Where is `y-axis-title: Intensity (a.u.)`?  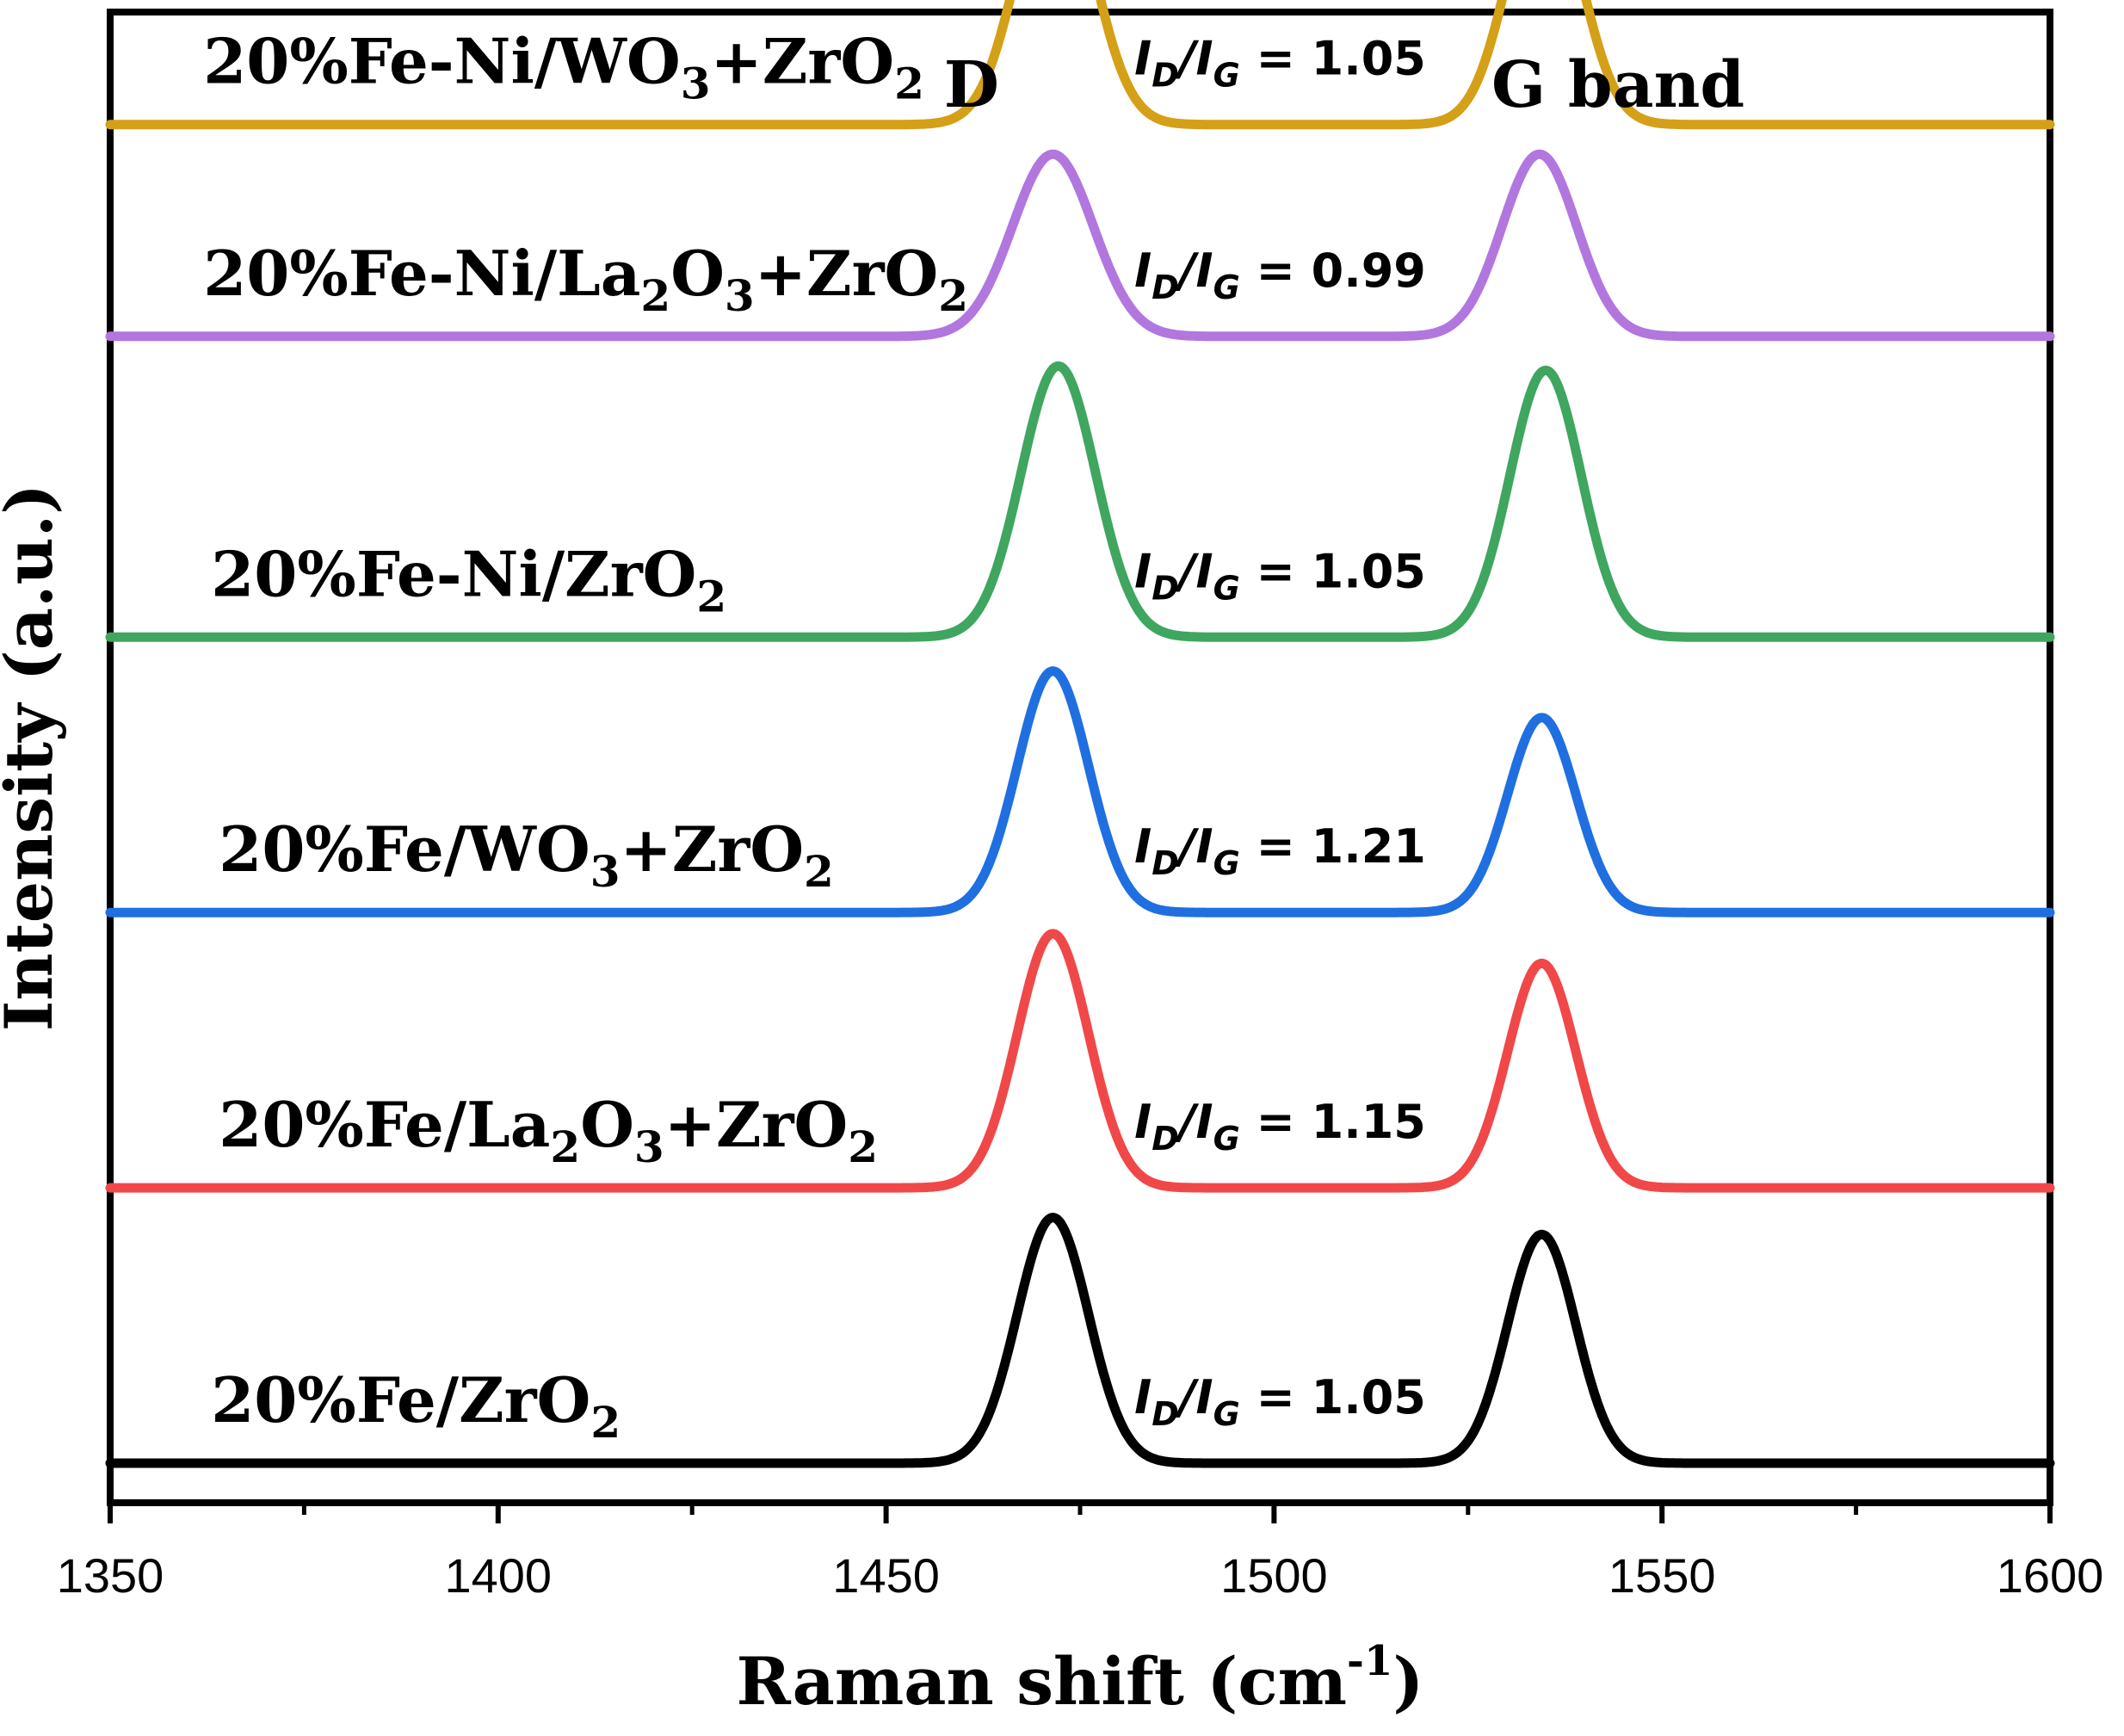
y-axis-title: Intensity (a.u.) is located at coordinates (33, 757).